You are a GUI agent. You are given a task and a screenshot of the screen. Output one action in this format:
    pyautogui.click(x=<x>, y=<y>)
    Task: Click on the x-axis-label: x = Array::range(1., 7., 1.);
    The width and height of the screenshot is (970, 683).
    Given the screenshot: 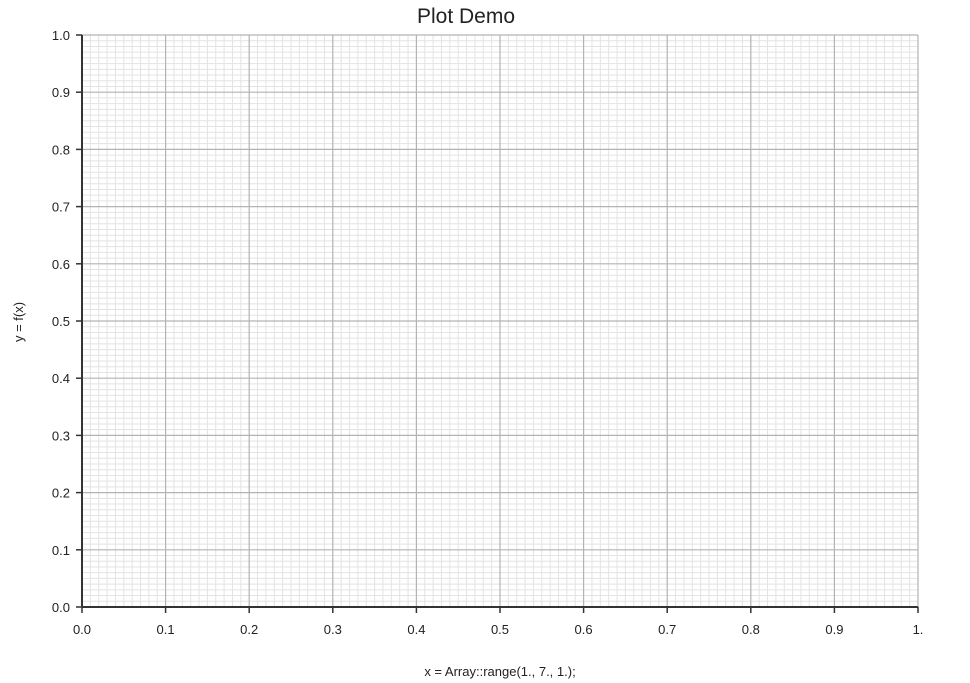 What is the action you would take?
    pyautogui.click(x=499, y=671)
    